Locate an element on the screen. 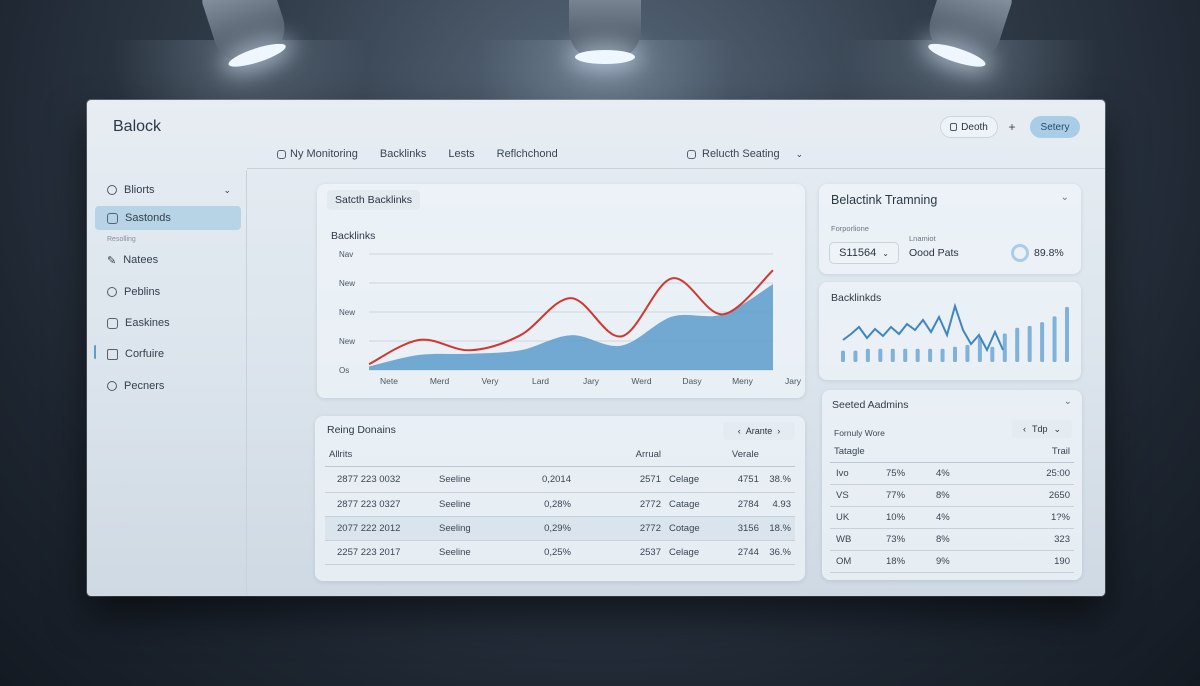 The image size is (1200, 686). cell-region: Ivo is located at coordinates (842, 473).